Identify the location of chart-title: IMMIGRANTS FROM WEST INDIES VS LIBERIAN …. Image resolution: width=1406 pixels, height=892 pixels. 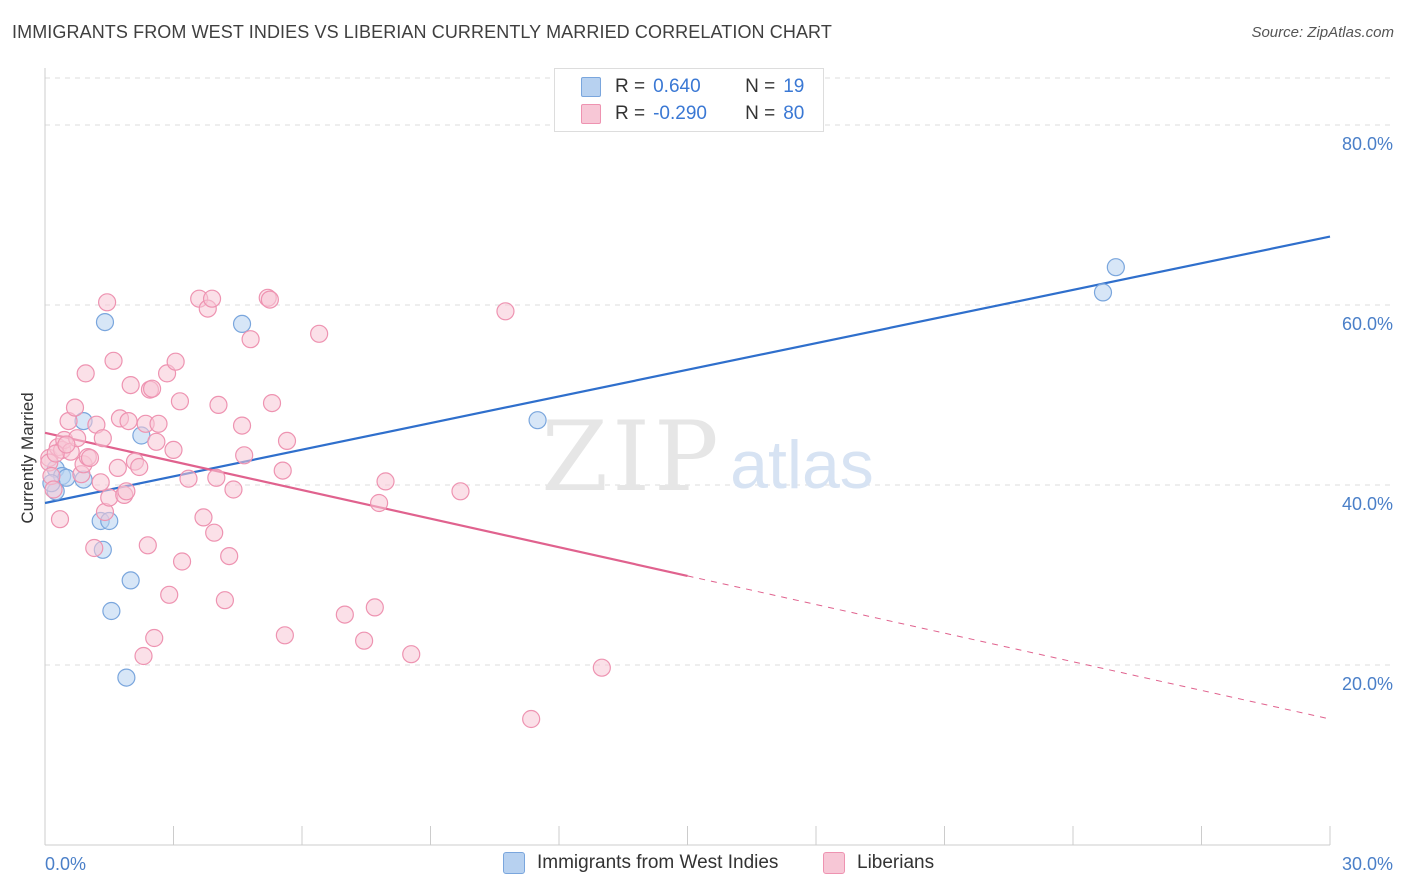
(422, 32).